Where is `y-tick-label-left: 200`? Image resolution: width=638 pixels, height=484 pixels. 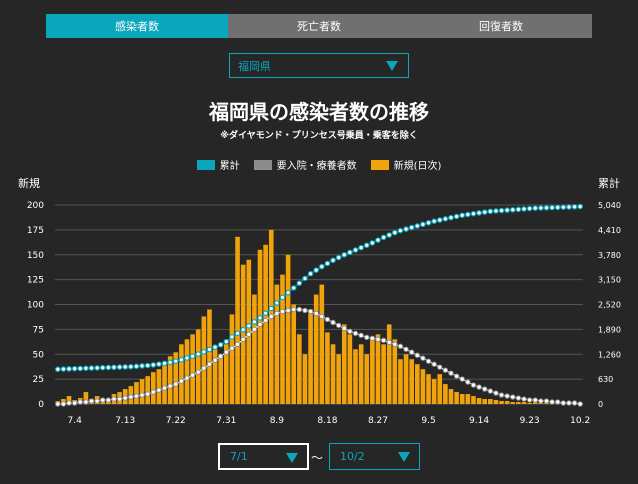
y-tick-label-left: 200 is located at coordinates (35, 206).